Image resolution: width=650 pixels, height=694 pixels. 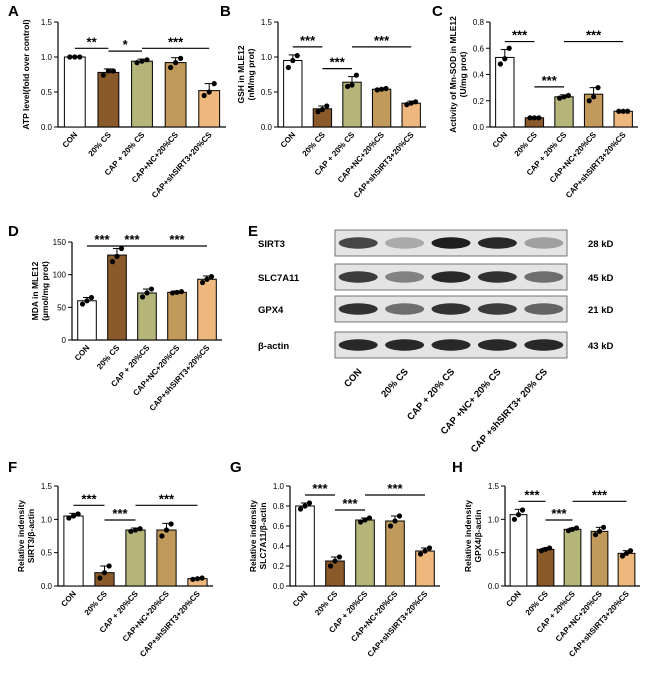 What do you see at coordinates (253, 231) in the screenshot?
I see `panel-label: E` at bounding box center [253, 231].